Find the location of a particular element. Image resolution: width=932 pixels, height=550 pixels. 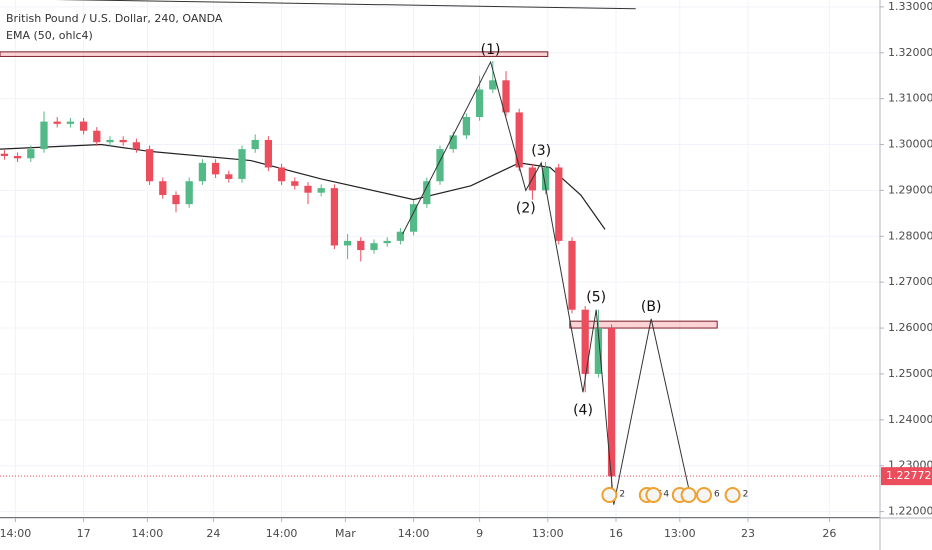

y-tick-label: 1.27000 is located at coordinates (910, 281).